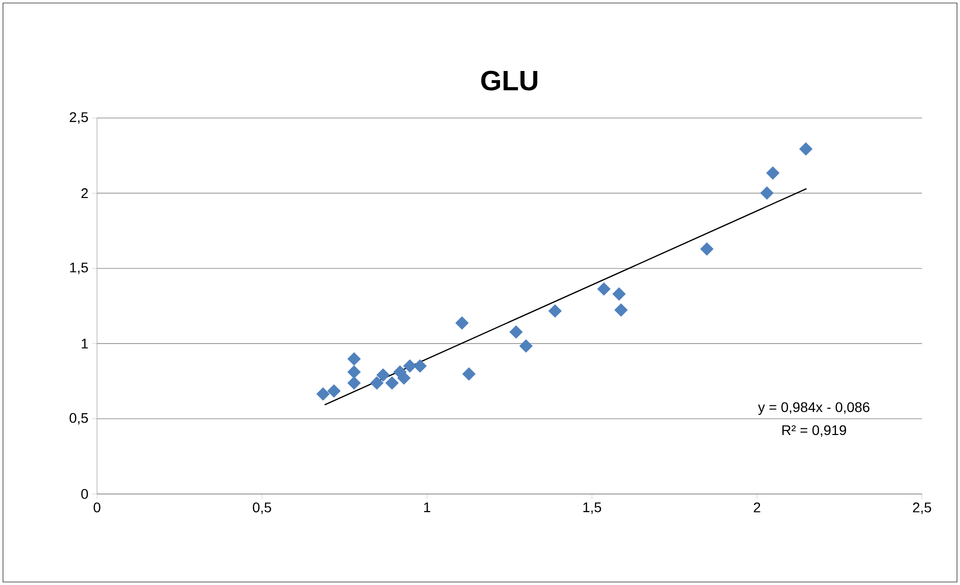 Image resolution: width=960 pixels, height=585 pixels. What do you see at coordinates (757, 507) in the screenshot?
I see `x-tick-label: 2` at bounding box center [757, 507].